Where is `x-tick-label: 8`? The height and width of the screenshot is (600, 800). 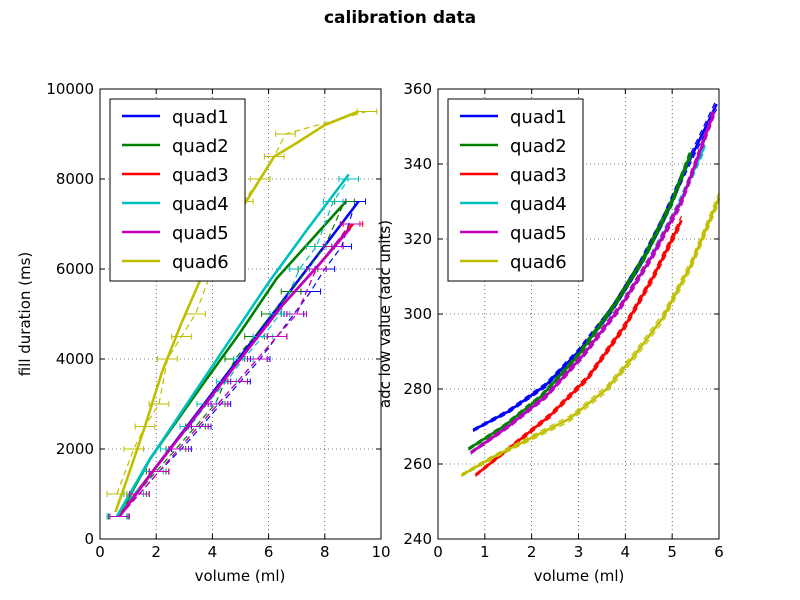
x-tick-label: 8 is located at coordinates (325, 552).